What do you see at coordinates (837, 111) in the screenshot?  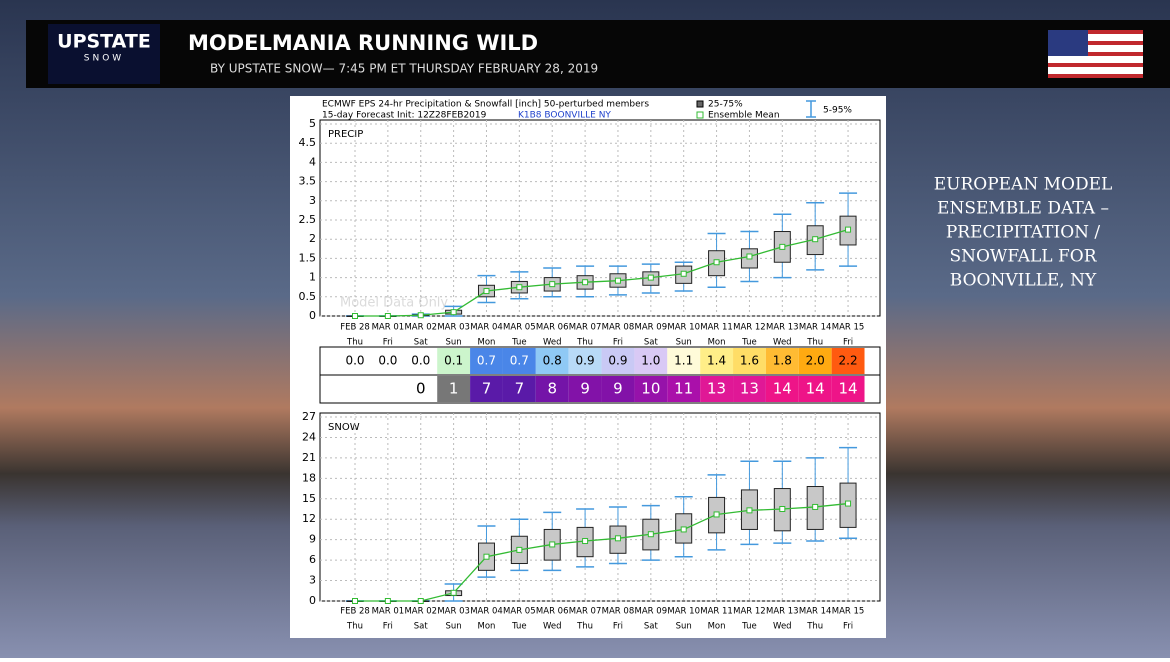 I see `legend-whisker: 5-95%` at bounding box center [837, 111].